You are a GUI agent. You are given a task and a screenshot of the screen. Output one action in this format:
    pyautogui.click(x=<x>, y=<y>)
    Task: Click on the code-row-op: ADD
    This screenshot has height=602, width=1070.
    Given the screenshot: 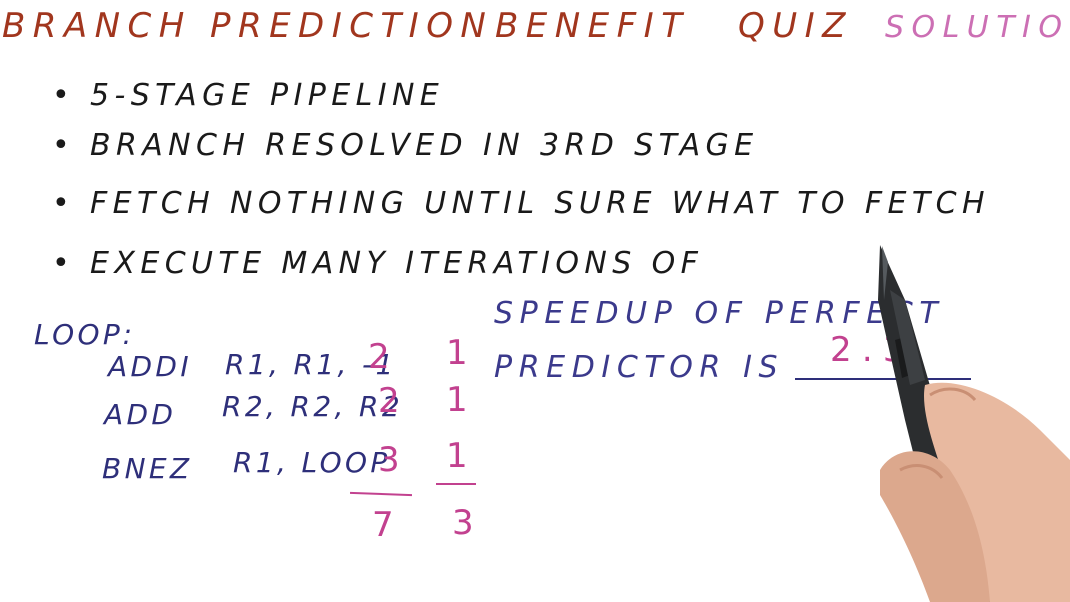 What is the action you would take?
    pyautogui.click(x=140, y=414)
    